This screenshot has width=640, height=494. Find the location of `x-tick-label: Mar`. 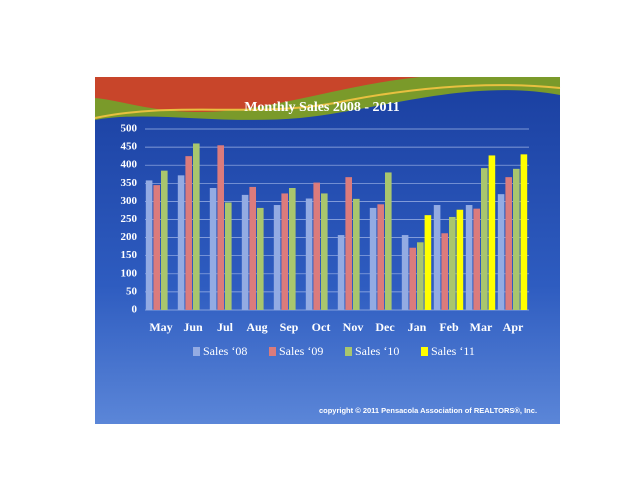

x-tick-label: Mar is located at coordinates (481, 327).